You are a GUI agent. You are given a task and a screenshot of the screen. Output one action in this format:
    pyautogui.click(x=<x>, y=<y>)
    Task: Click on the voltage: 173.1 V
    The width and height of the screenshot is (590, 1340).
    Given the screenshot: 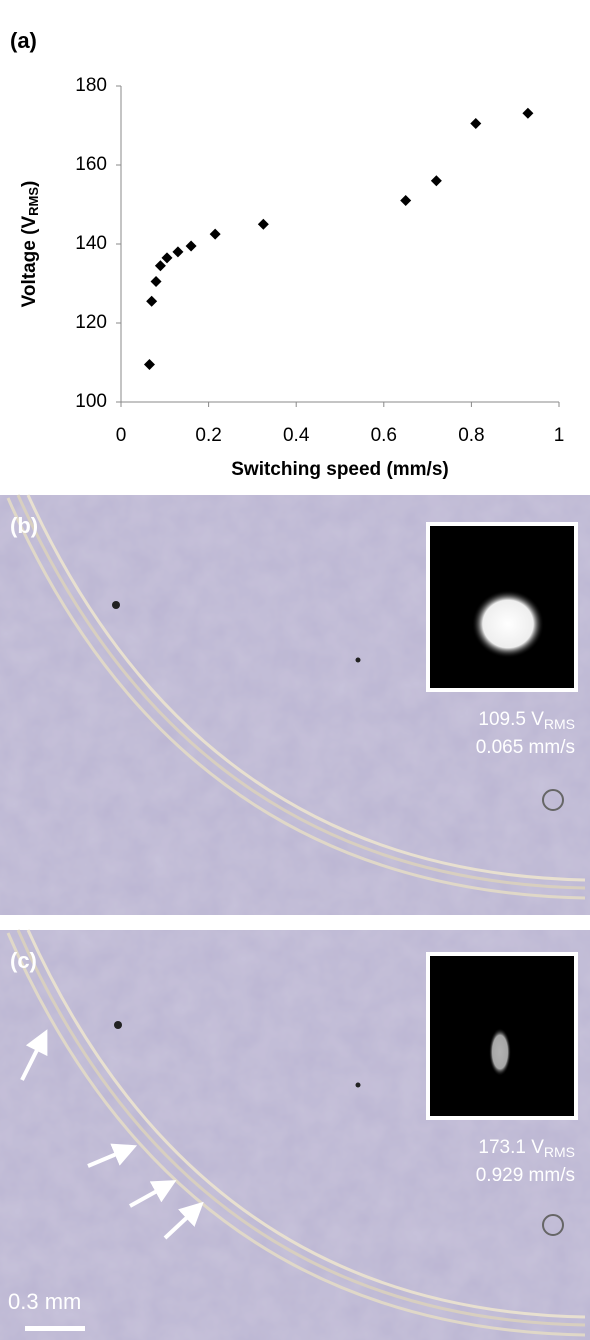 What is the action you would take?
    pyautogui.click(x=511, y=1147)
    